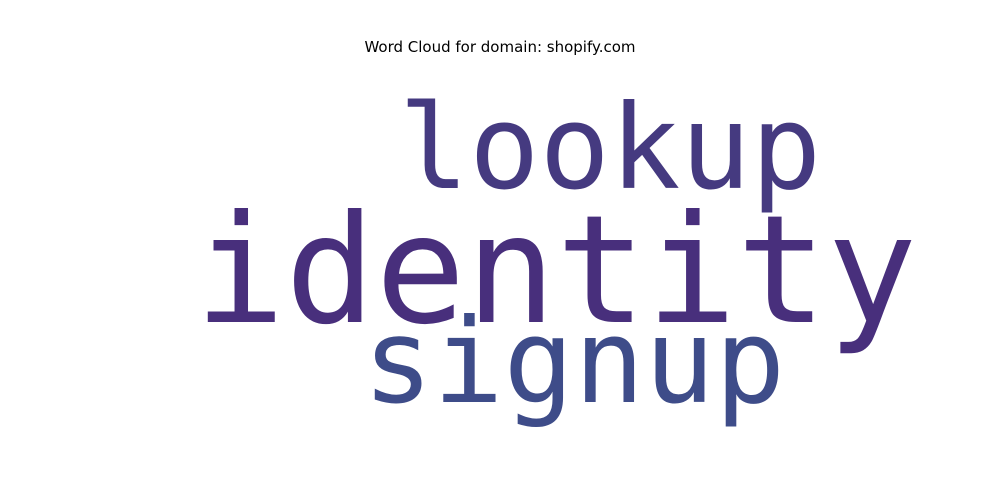 The image size is (1000, 500). What do you see at coordinates (500, 47) in the screenshot?
I see `chart-title: Word Cloud for domain: shopify.com` at bounding box center [500, 47].